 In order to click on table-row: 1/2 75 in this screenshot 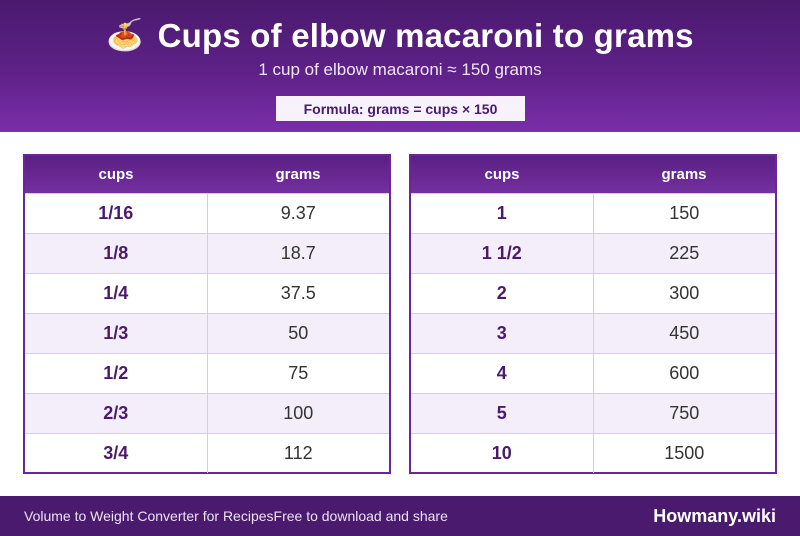, I will do `click(207, 373)`.